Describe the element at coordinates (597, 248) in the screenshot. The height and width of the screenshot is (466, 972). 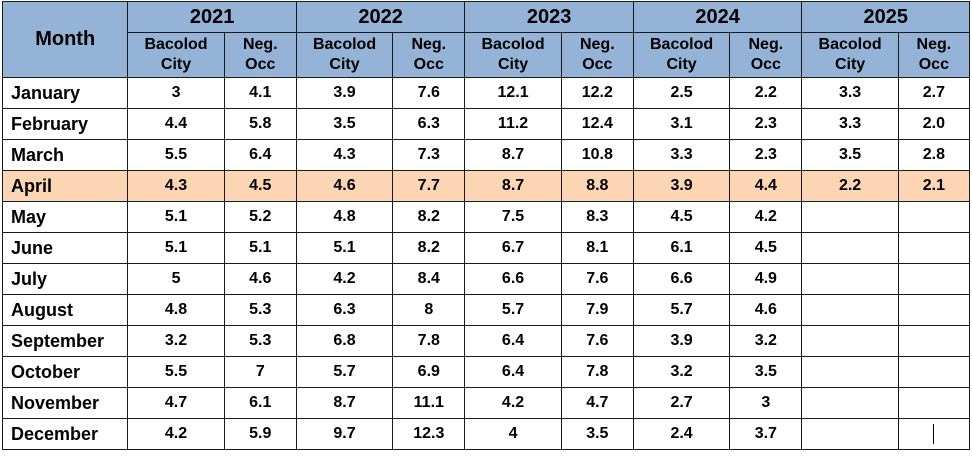
I see `neg-occ-value: 8.1` at that location.